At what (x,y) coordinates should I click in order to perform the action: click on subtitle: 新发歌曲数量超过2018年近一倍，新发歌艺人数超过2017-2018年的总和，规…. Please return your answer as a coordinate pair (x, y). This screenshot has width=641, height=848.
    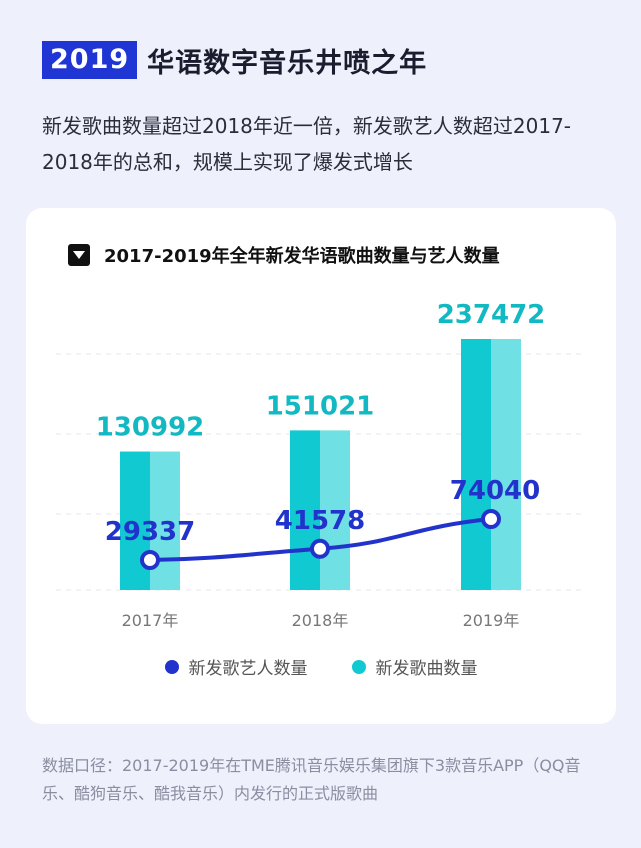
    Looking at the image, I should click on (307, 144).